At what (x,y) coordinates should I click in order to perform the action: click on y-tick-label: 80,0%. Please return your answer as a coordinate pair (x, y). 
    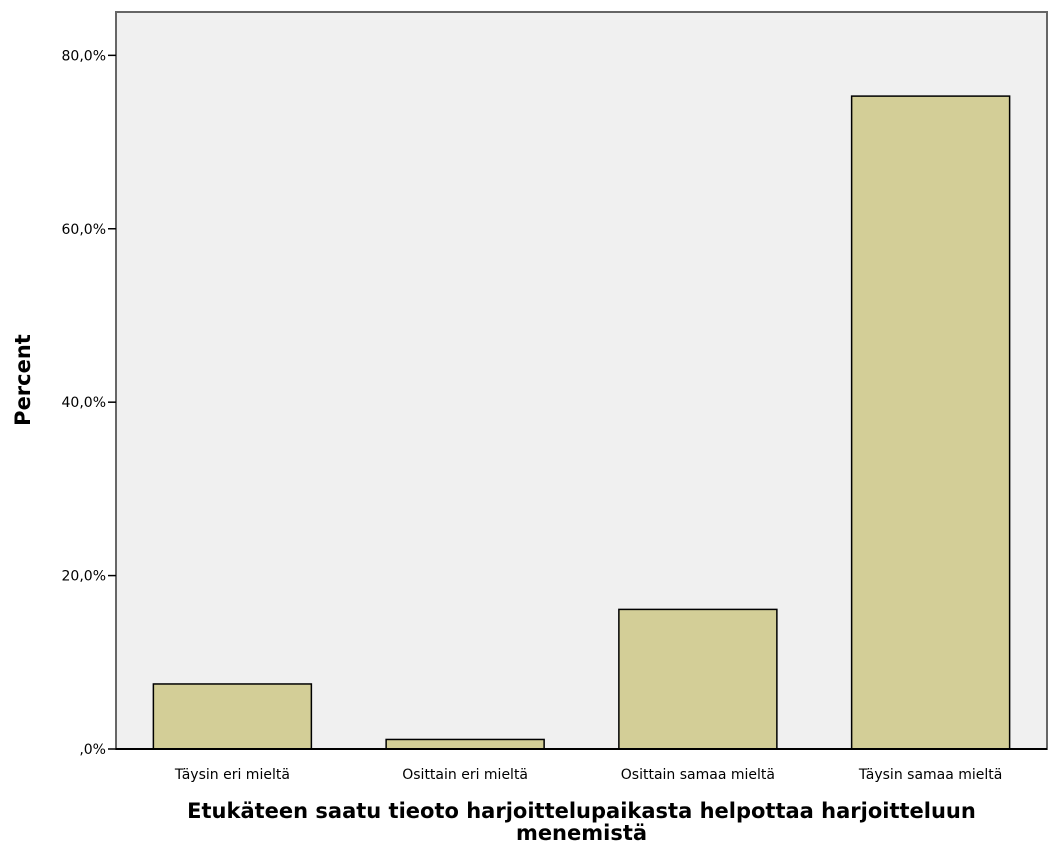
    Looking at the image, I should click on (84, 56).